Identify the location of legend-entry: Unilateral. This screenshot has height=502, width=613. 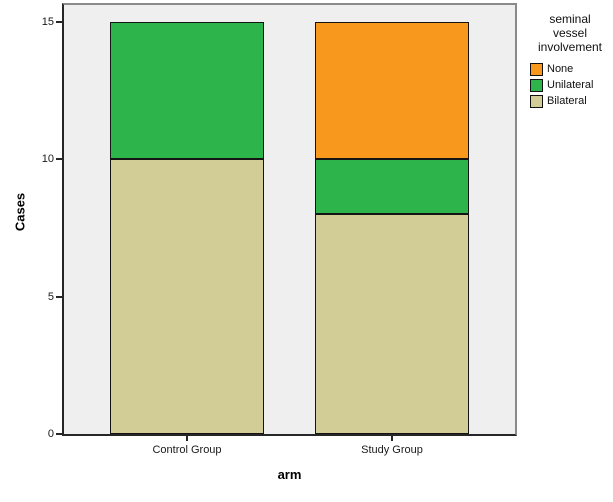
(571, 85).